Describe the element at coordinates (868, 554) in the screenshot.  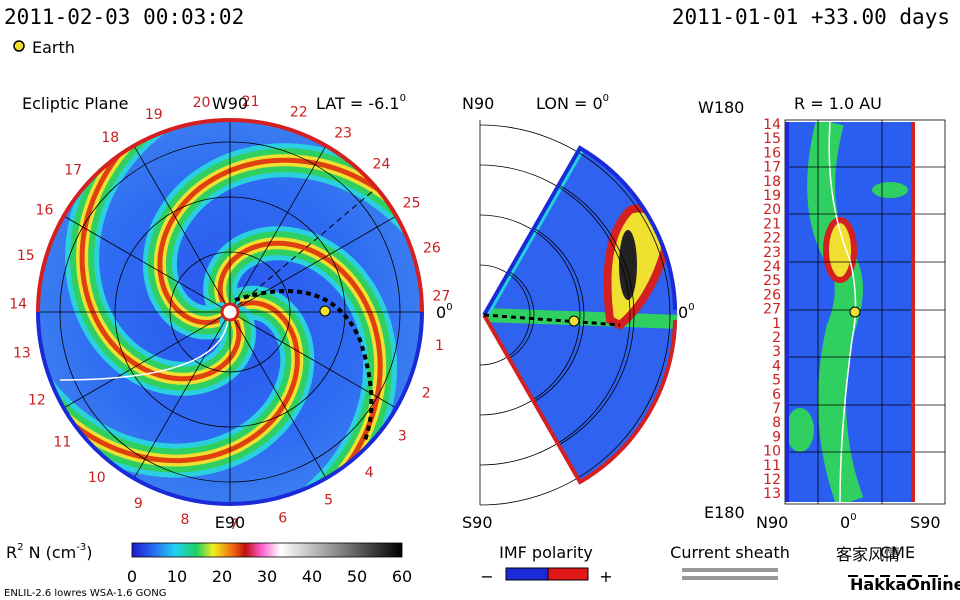
I see `watermark-chinese: 客家风情` at that location.